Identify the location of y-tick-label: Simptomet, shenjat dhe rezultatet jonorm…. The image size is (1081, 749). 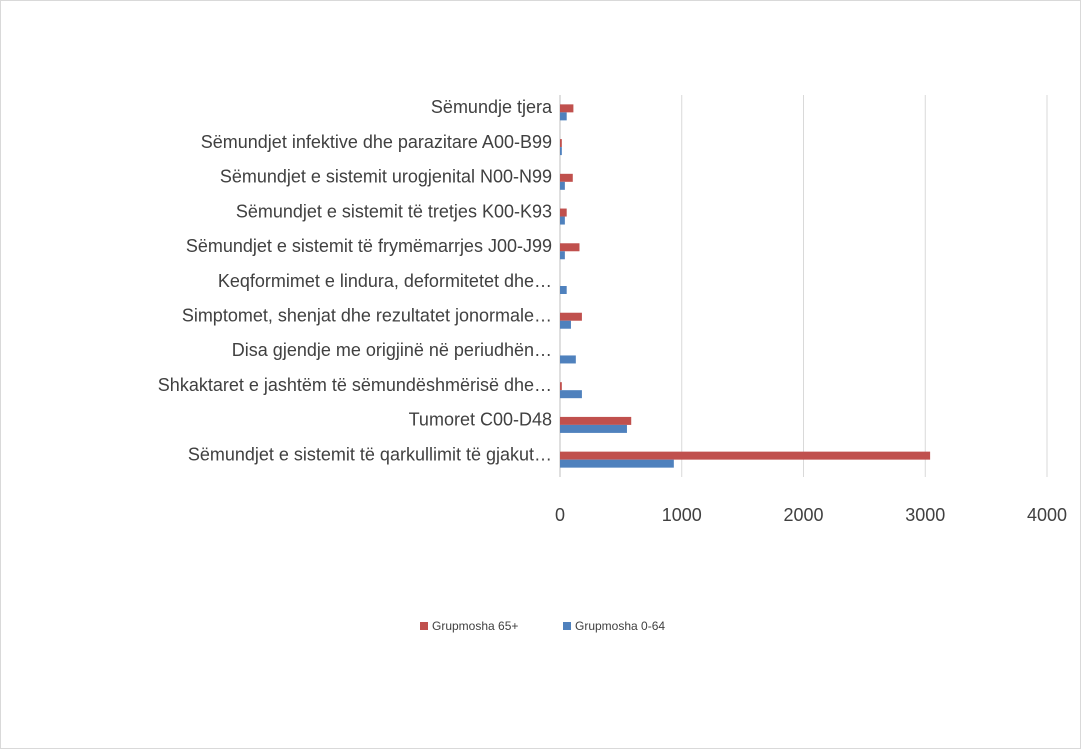
(367, 315).